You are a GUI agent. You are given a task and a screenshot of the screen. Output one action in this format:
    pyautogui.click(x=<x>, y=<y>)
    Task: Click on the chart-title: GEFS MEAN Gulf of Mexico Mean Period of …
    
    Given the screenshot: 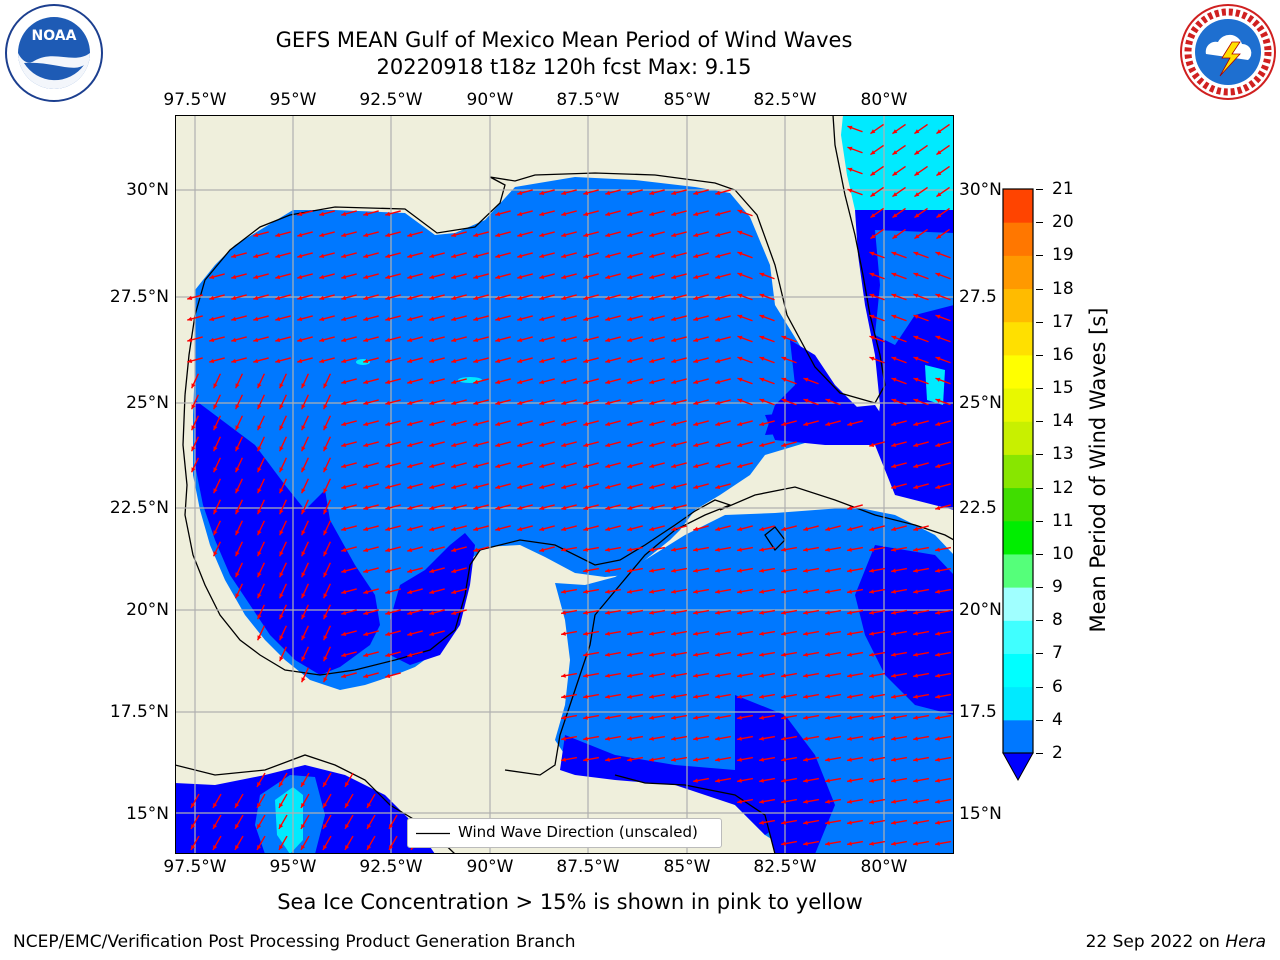 What is the action you would take?
    pyautogui.click(x=564, y=40)
    